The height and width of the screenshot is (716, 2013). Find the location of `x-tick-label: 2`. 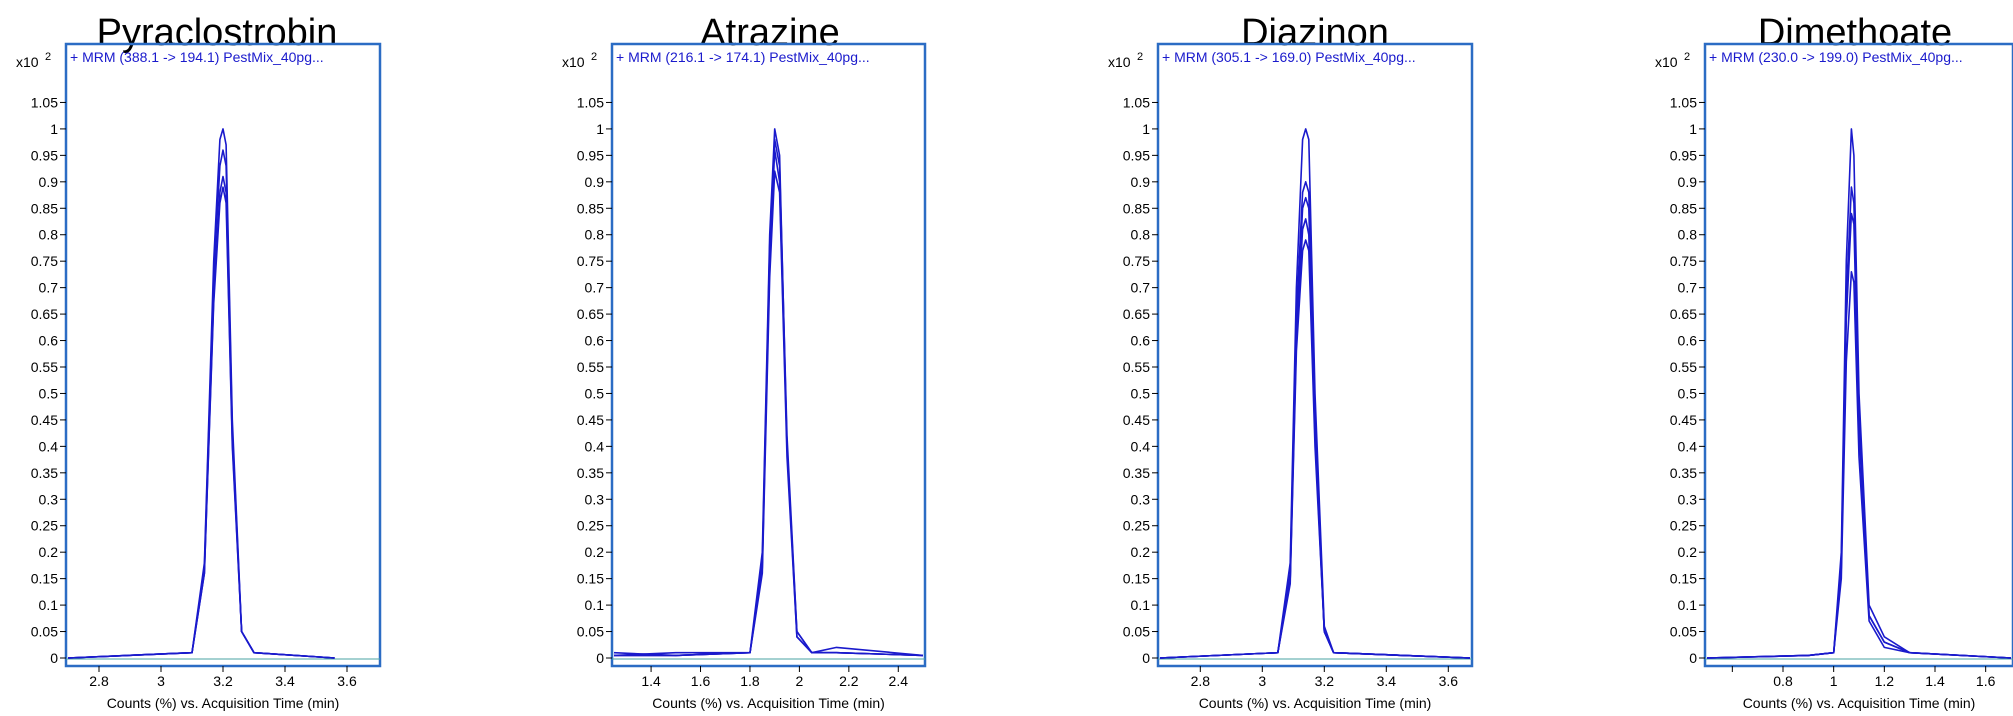

x-tick-label: 2 is located at coordinates (800, 681).